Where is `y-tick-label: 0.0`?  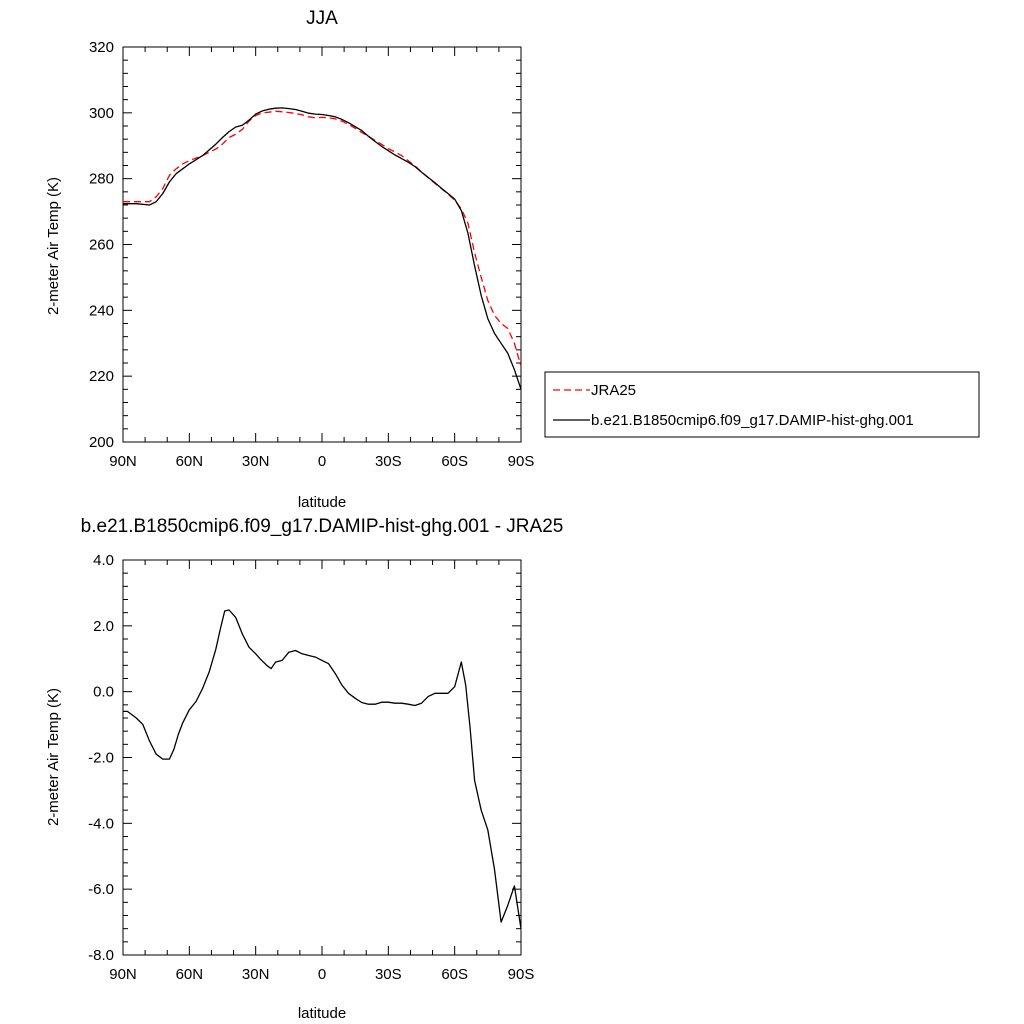
y-tick-label: 0.0 is located at coordinates (103, 692).